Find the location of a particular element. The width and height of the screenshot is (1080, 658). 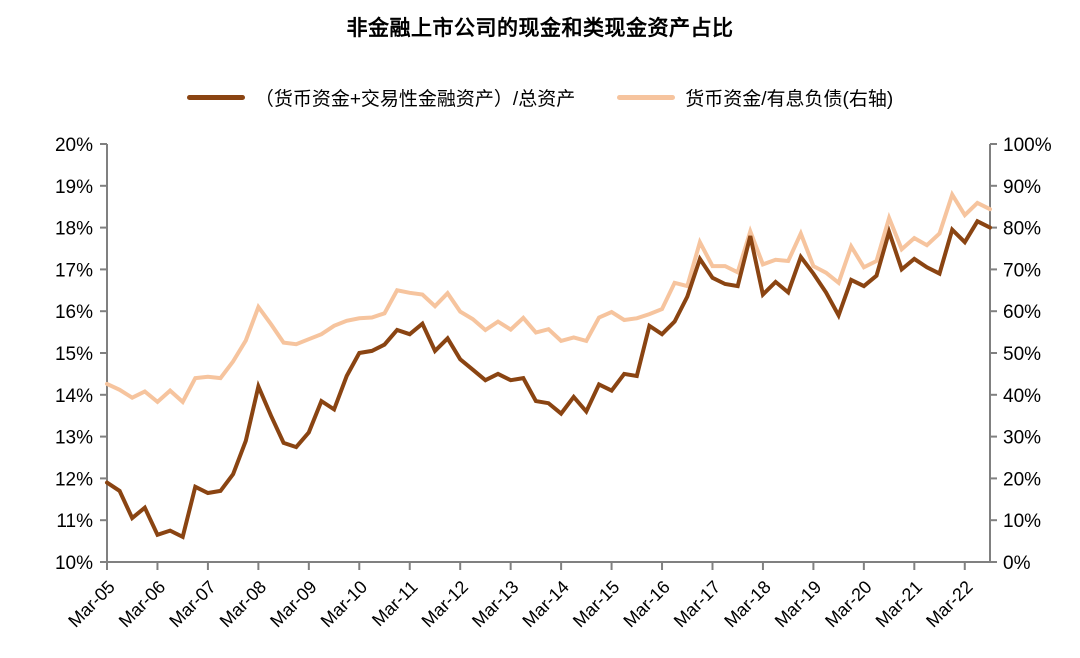

legend-item-dark: （货币资金+交易性金融资产）/总资产 is located at coordinates (381, 97).